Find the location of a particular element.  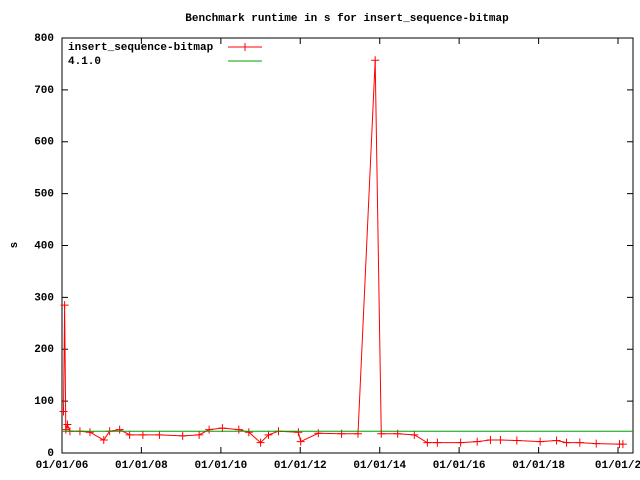

y-tick-label: 700 is located at coordinates (44, 91).